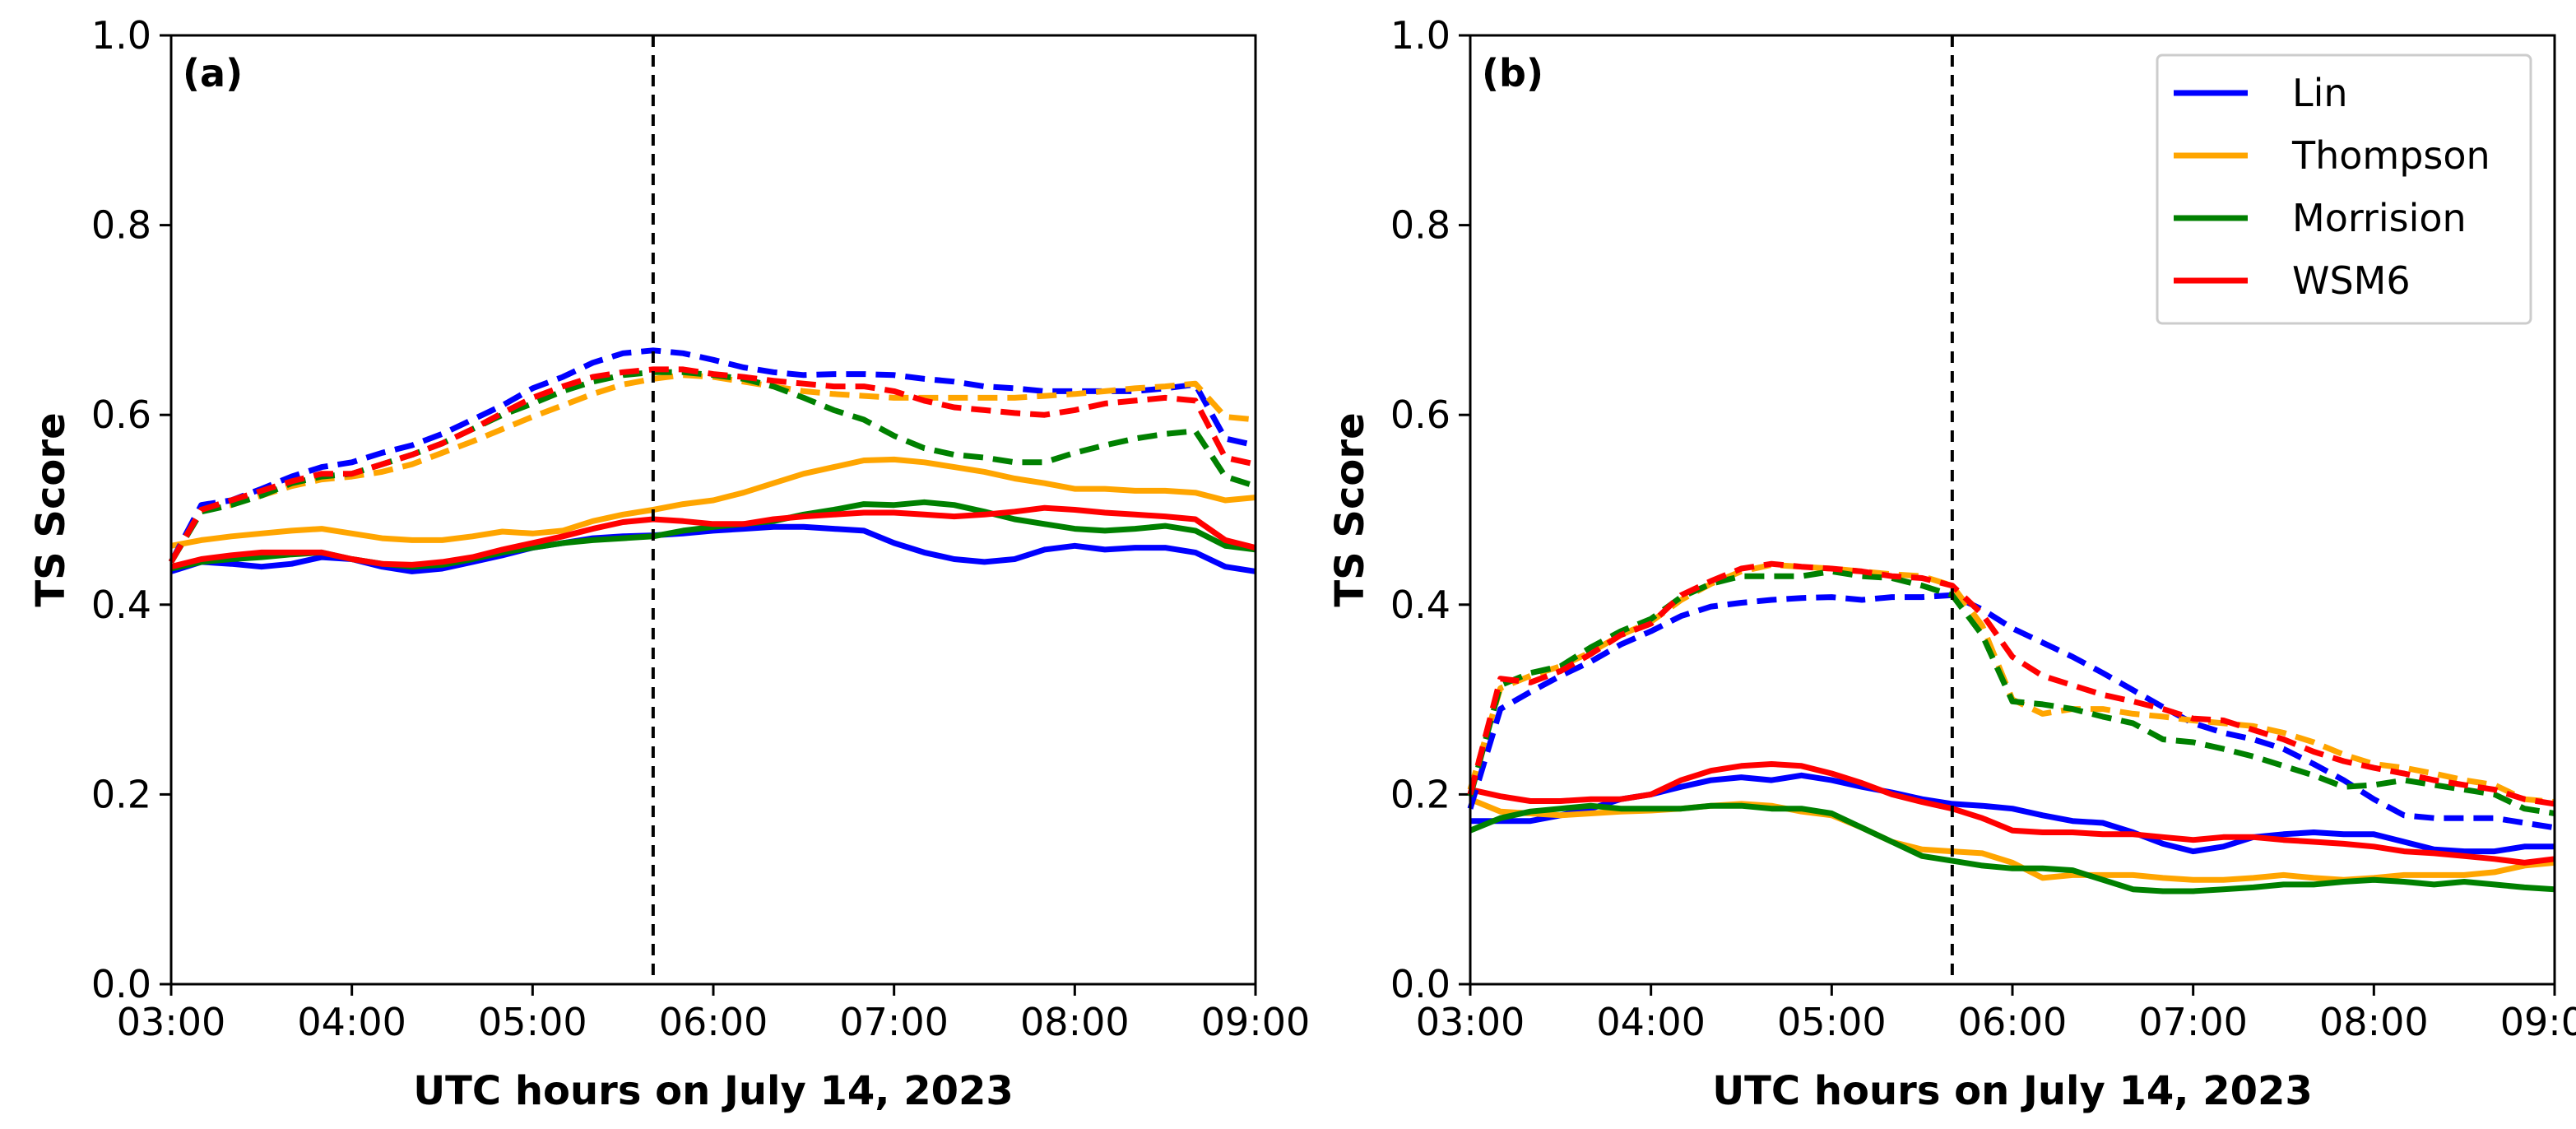  What do you see at coordinates (1832, 1022) in the screenshot?
I see `panel-b-x-tick-label: 05:00` at bounding box center [1832, 1022].